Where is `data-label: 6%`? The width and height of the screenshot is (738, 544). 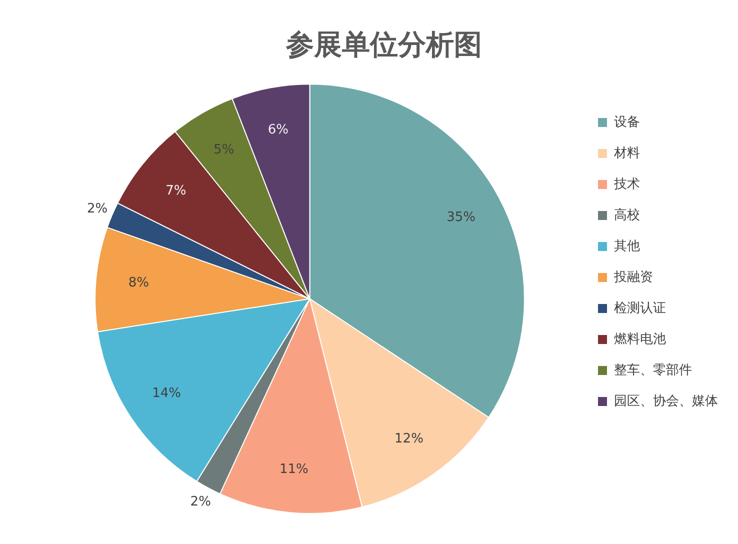 data-label: 6% is located at coordinates (278, 130).